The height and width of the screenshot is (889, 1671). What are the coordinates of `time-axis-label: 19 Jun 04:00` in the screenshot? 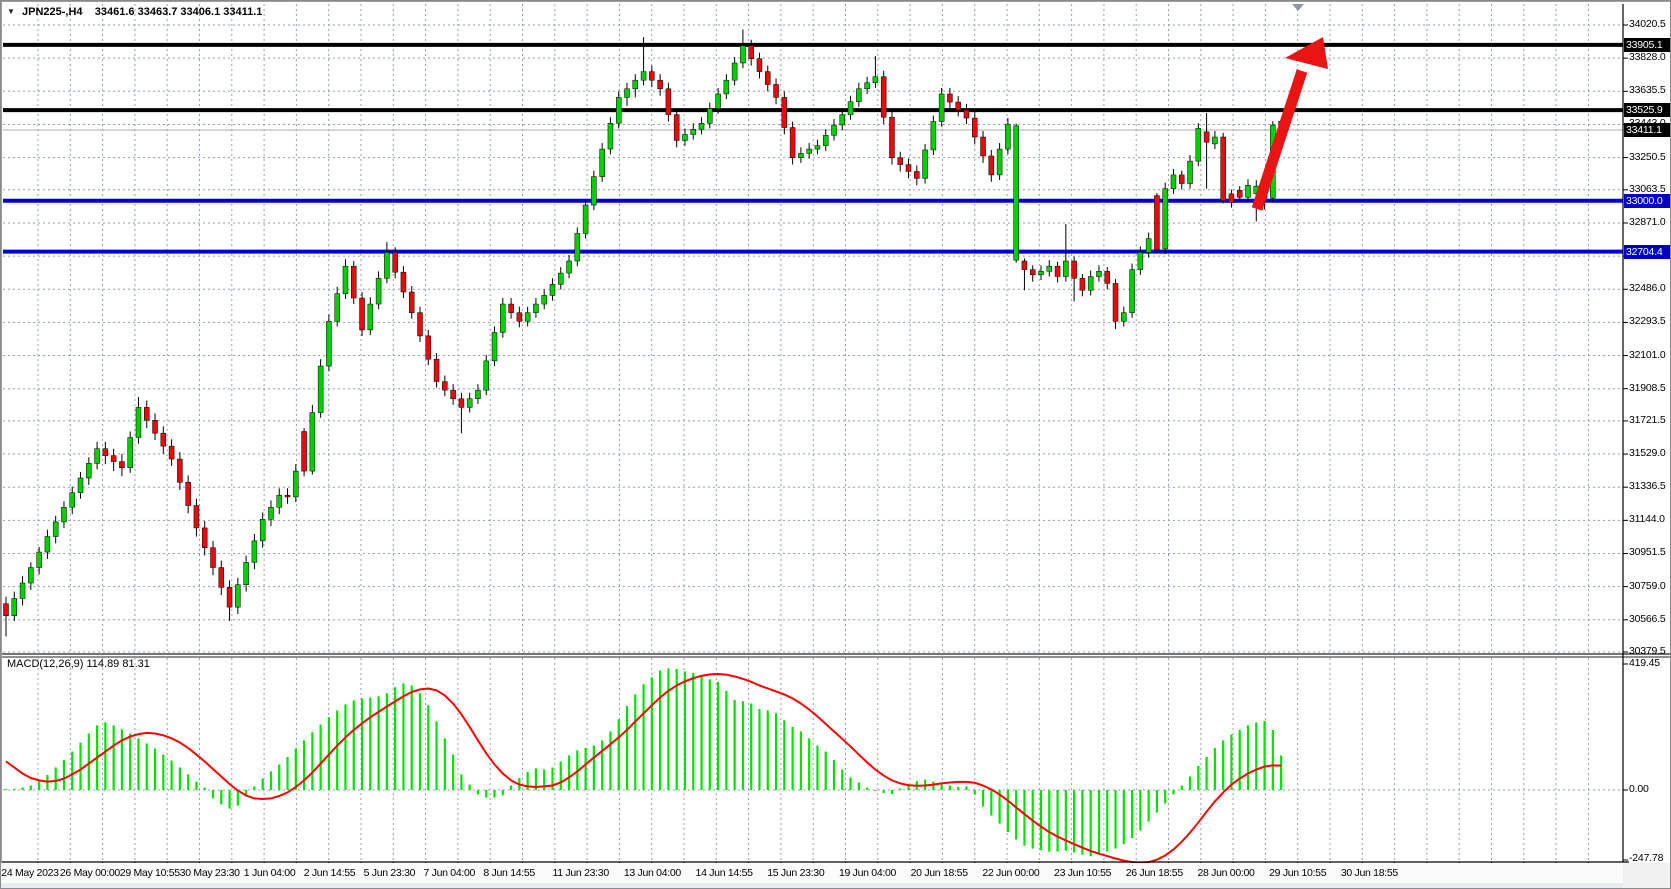 It's located at (867, 873).